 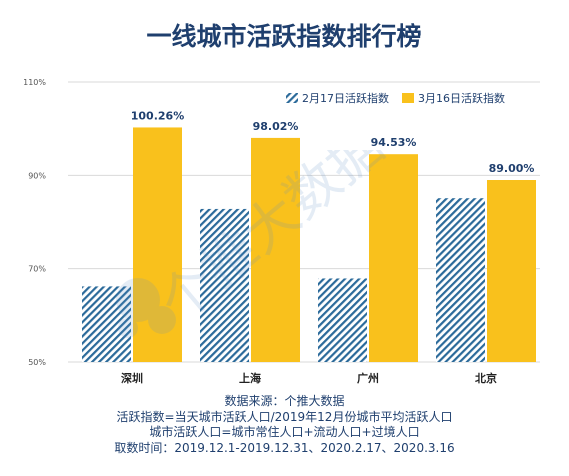 What do you see at coordinates (284, 401) in the screenshot?
I see `footer-source: 数据来源：个推大数据` at bounding box center [284, 401].